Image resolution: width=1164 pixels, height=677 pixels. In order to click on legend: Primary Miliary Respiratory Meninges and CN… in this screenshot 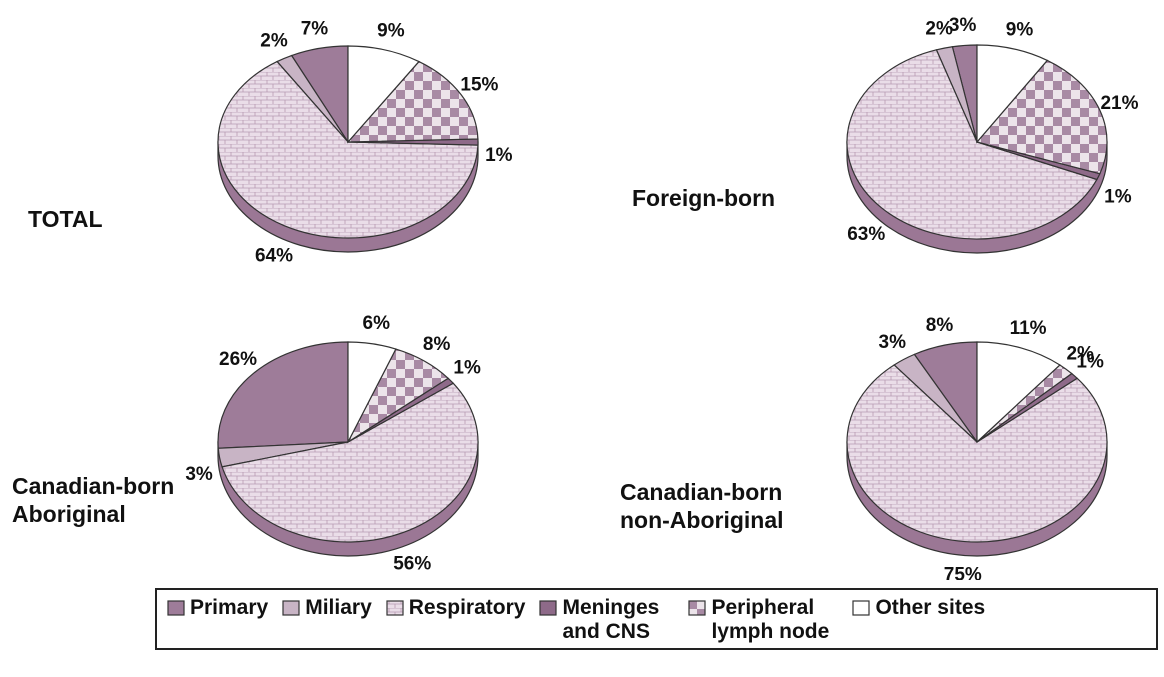, I will do `click(656, 619)`.